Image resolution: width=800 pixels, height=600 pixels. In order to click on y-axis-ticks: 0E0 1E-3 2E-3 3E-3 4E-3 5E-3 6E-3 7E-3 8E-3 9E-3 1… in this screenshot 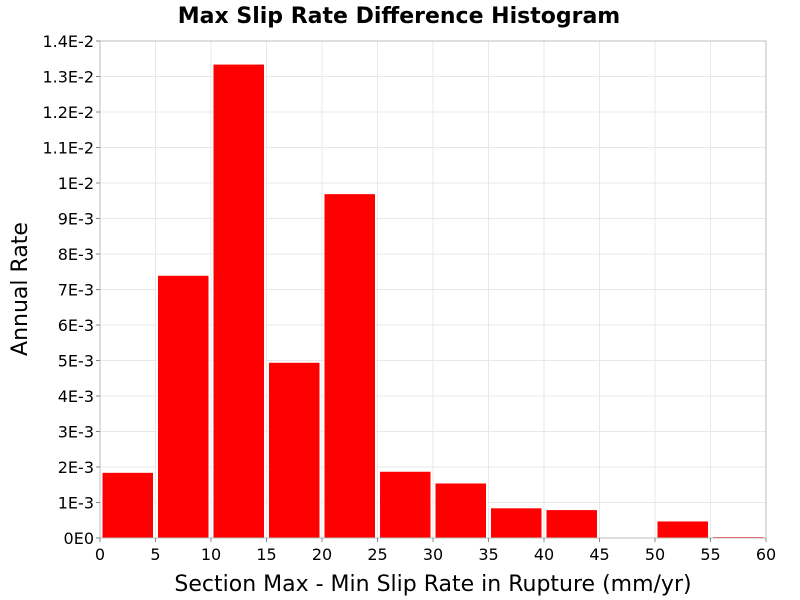, I will do `click(71, 290)`.